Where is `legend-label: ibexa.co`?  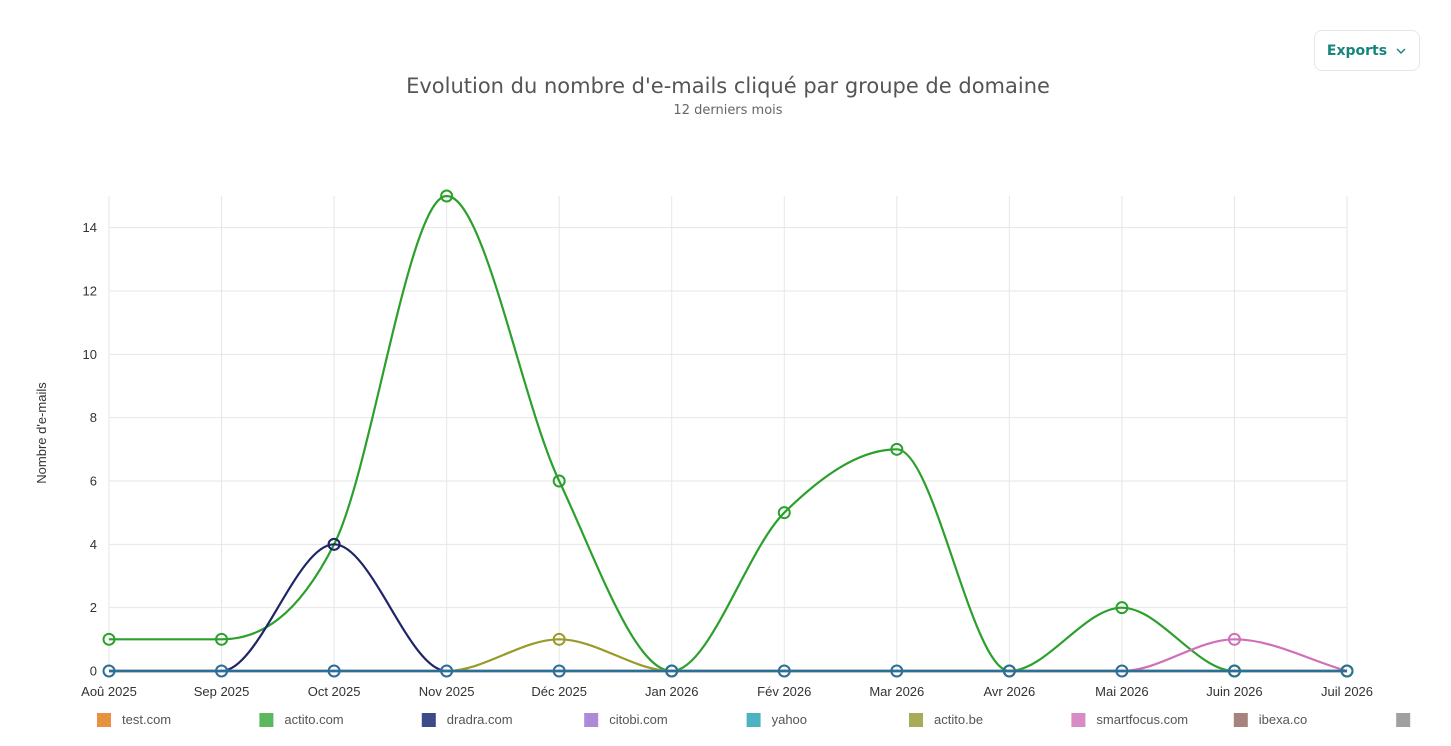
legend-label: ibexa.co is located at coordinates (1283, 719).